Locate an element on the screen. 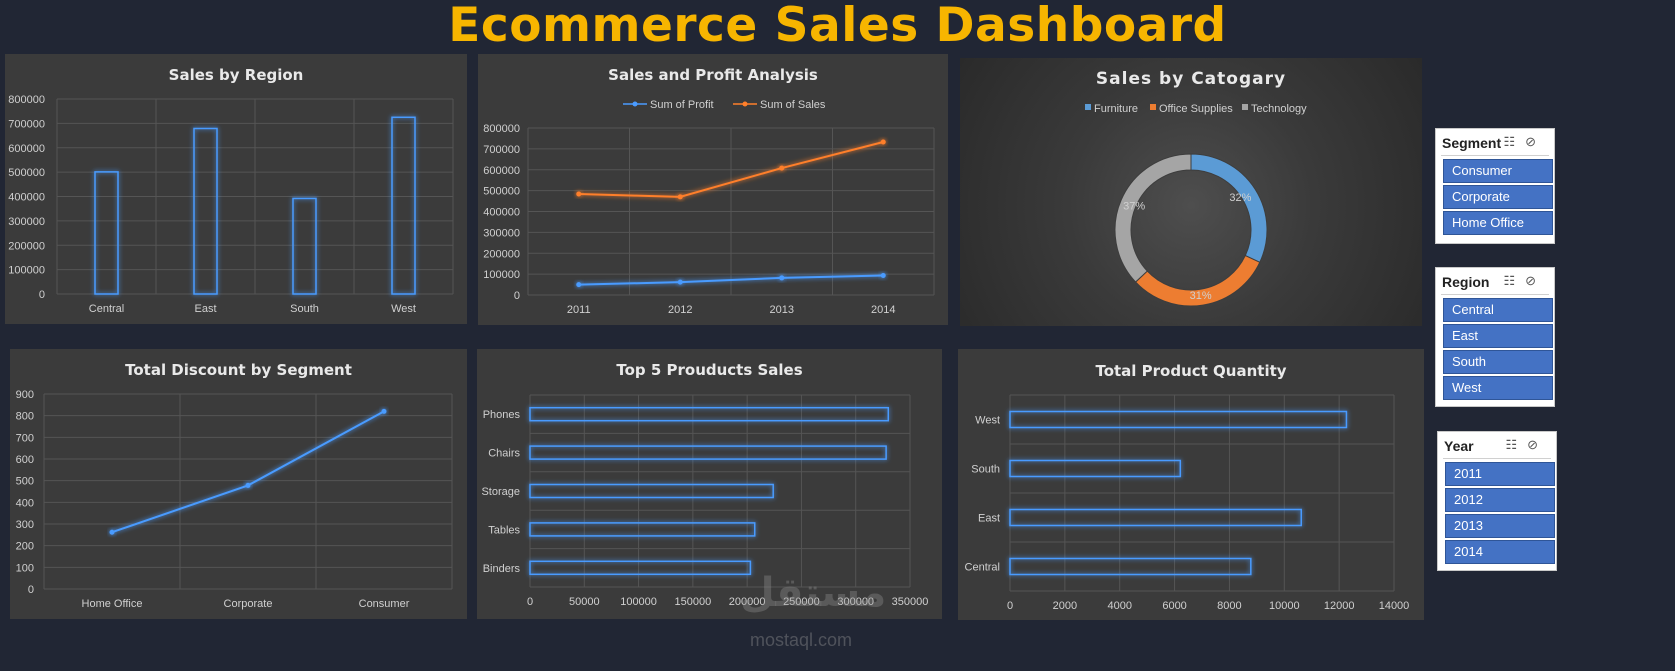  x-tick-label: 0 is located at coordinates (1010, 606).